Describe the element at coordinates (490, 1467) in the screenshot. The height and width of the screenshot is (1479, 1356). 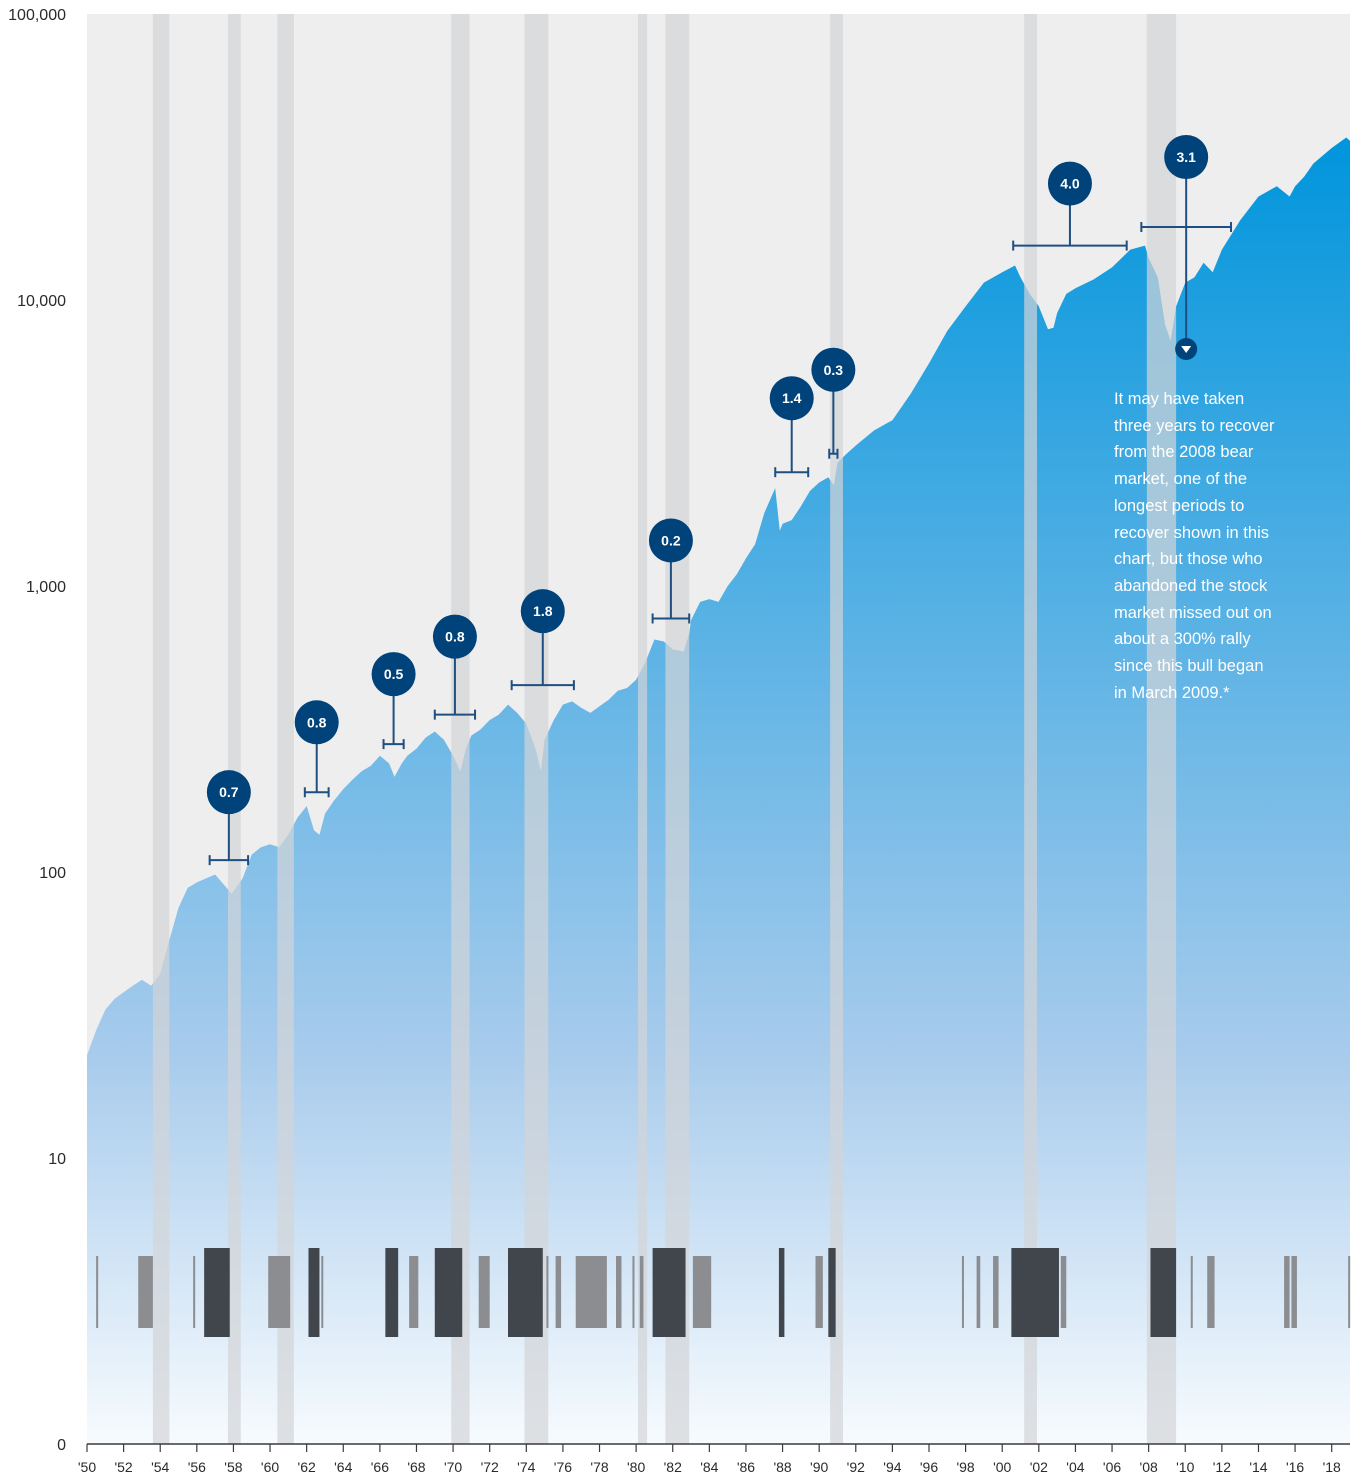
I see `x-tick-label: '72` at that location.